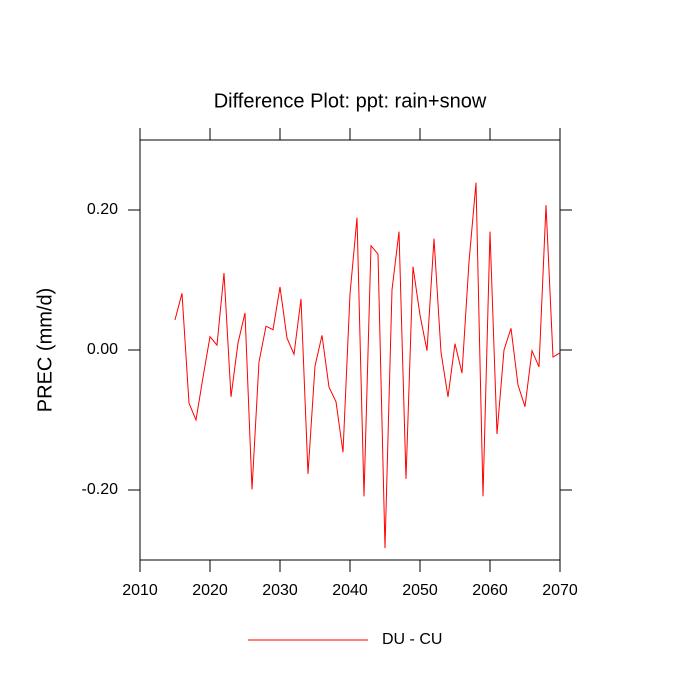 The width and height of the screenshot is (700, 700). Describe the element at coordinates (102, 209) in the screenshot. I see `y-tick-label: 0.20` at that location.